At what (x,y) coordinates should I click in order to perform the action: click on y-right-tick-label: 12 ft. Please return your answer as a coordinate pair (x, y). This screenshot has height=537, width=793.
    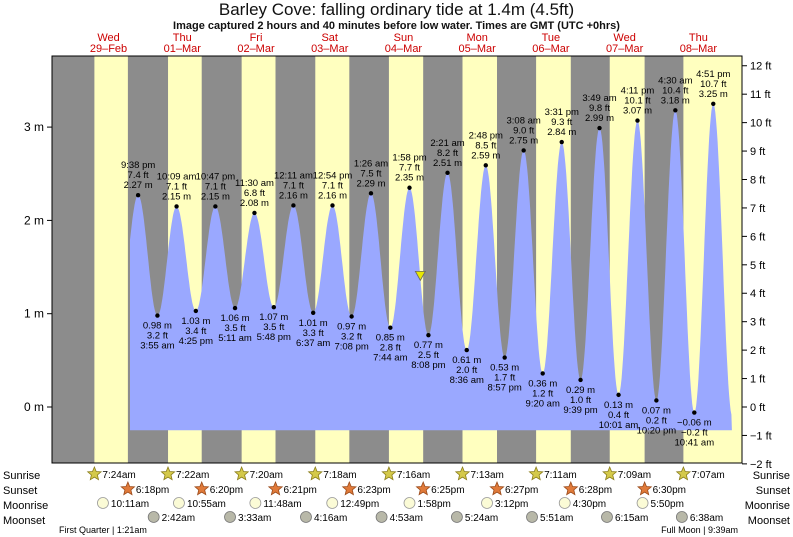
    Looking at the image, I should click on (760, 67).